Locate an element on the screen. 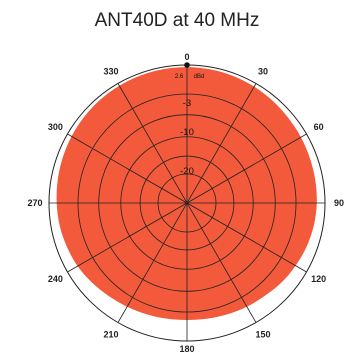 The height and width of the screenshot is (360, 353). units-label: dBd is located at coordinates (199, 77).